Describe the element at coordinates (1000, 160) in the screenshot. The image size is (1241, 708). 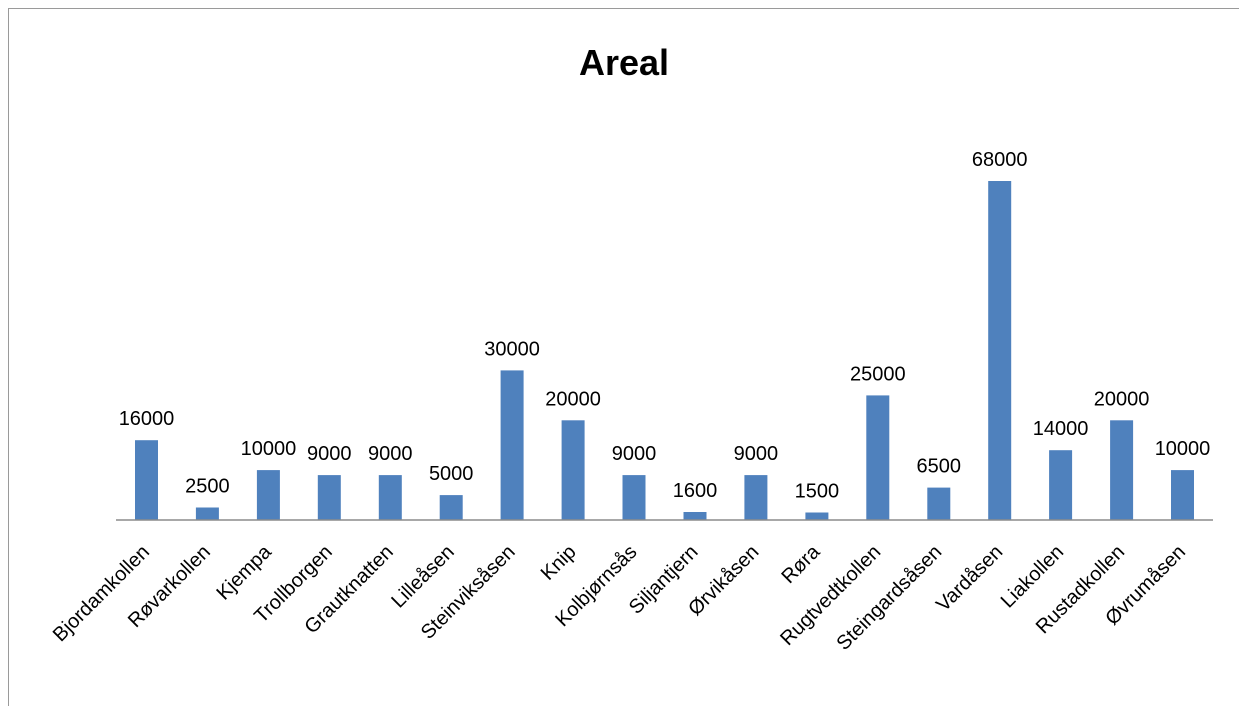
I see `data-label: 68000` at that location.